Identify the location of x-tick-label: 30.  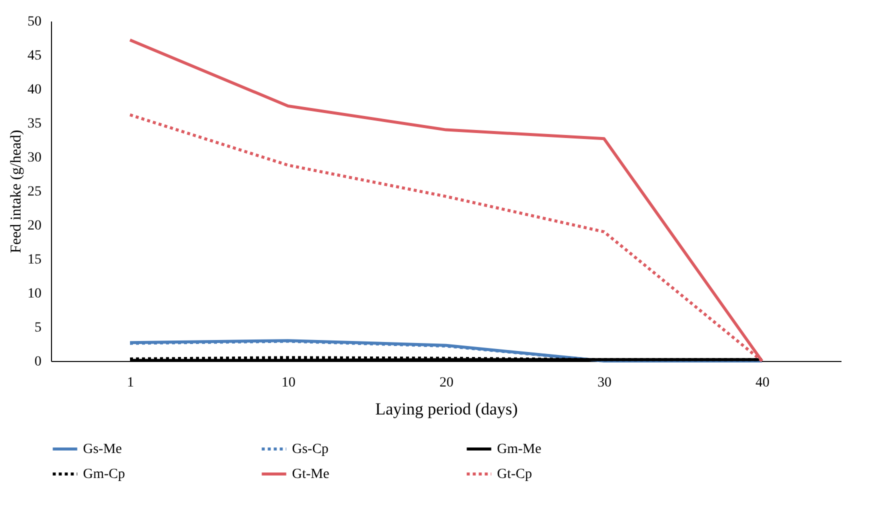
(605, 383).